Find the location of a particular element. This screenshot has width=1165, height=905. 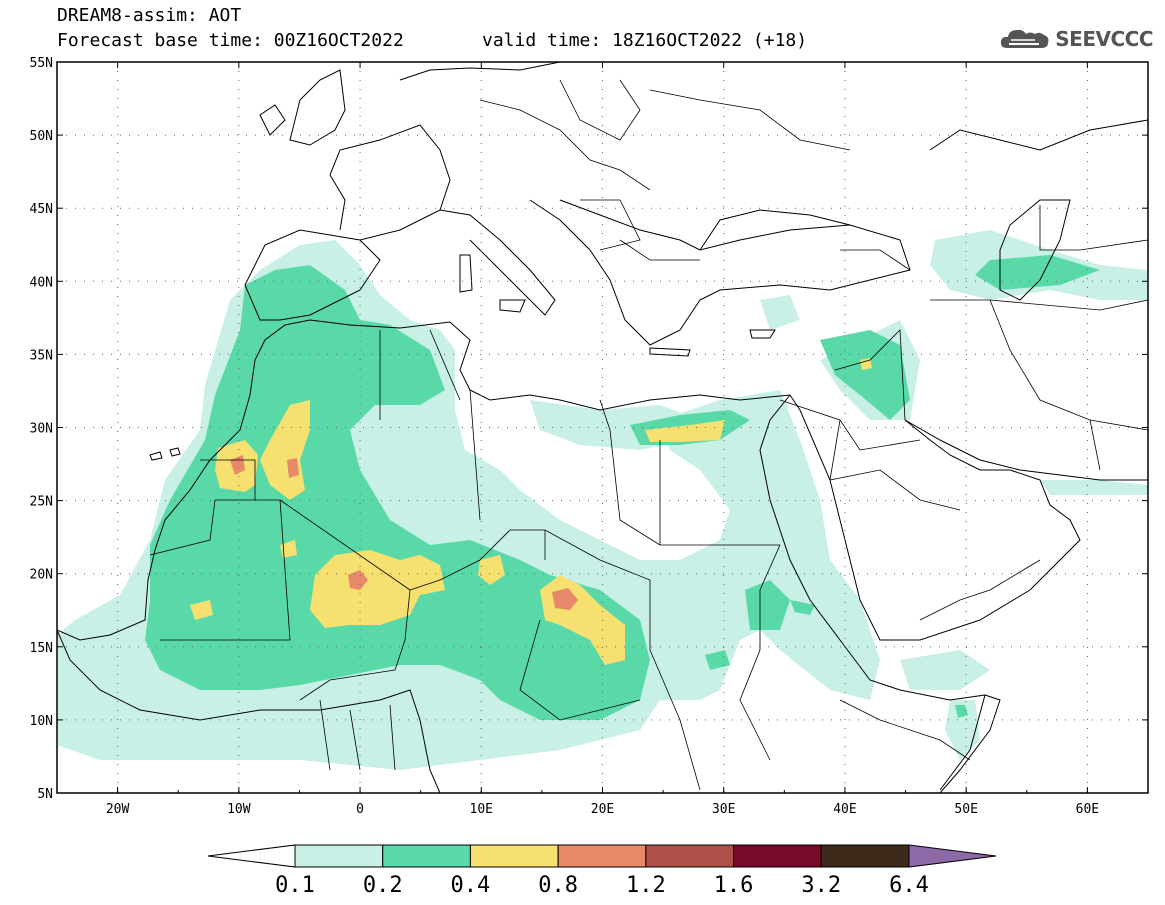

lon-tick-label: 20W is located at coordinates (118, 809).